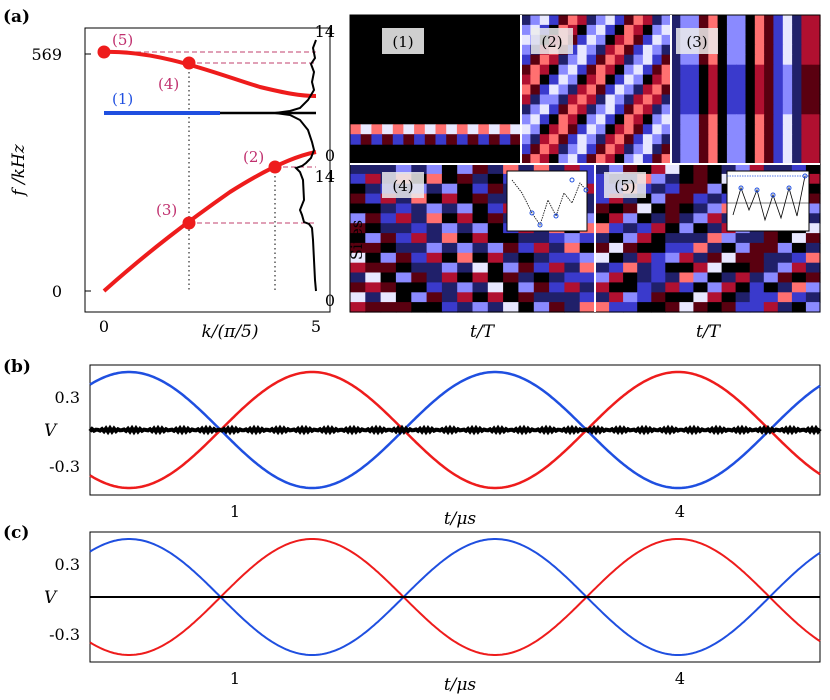 Image resolution: width=830 pixels, height=700 pixels. I want to click on mode-3-point, so click(189, 223).